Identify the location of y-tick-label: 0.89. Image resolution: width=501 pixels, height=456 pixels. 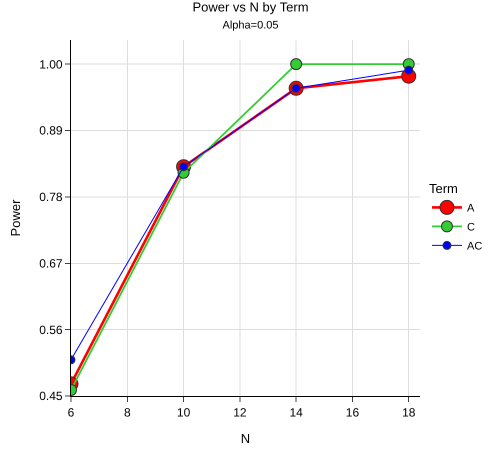
(51, 131).